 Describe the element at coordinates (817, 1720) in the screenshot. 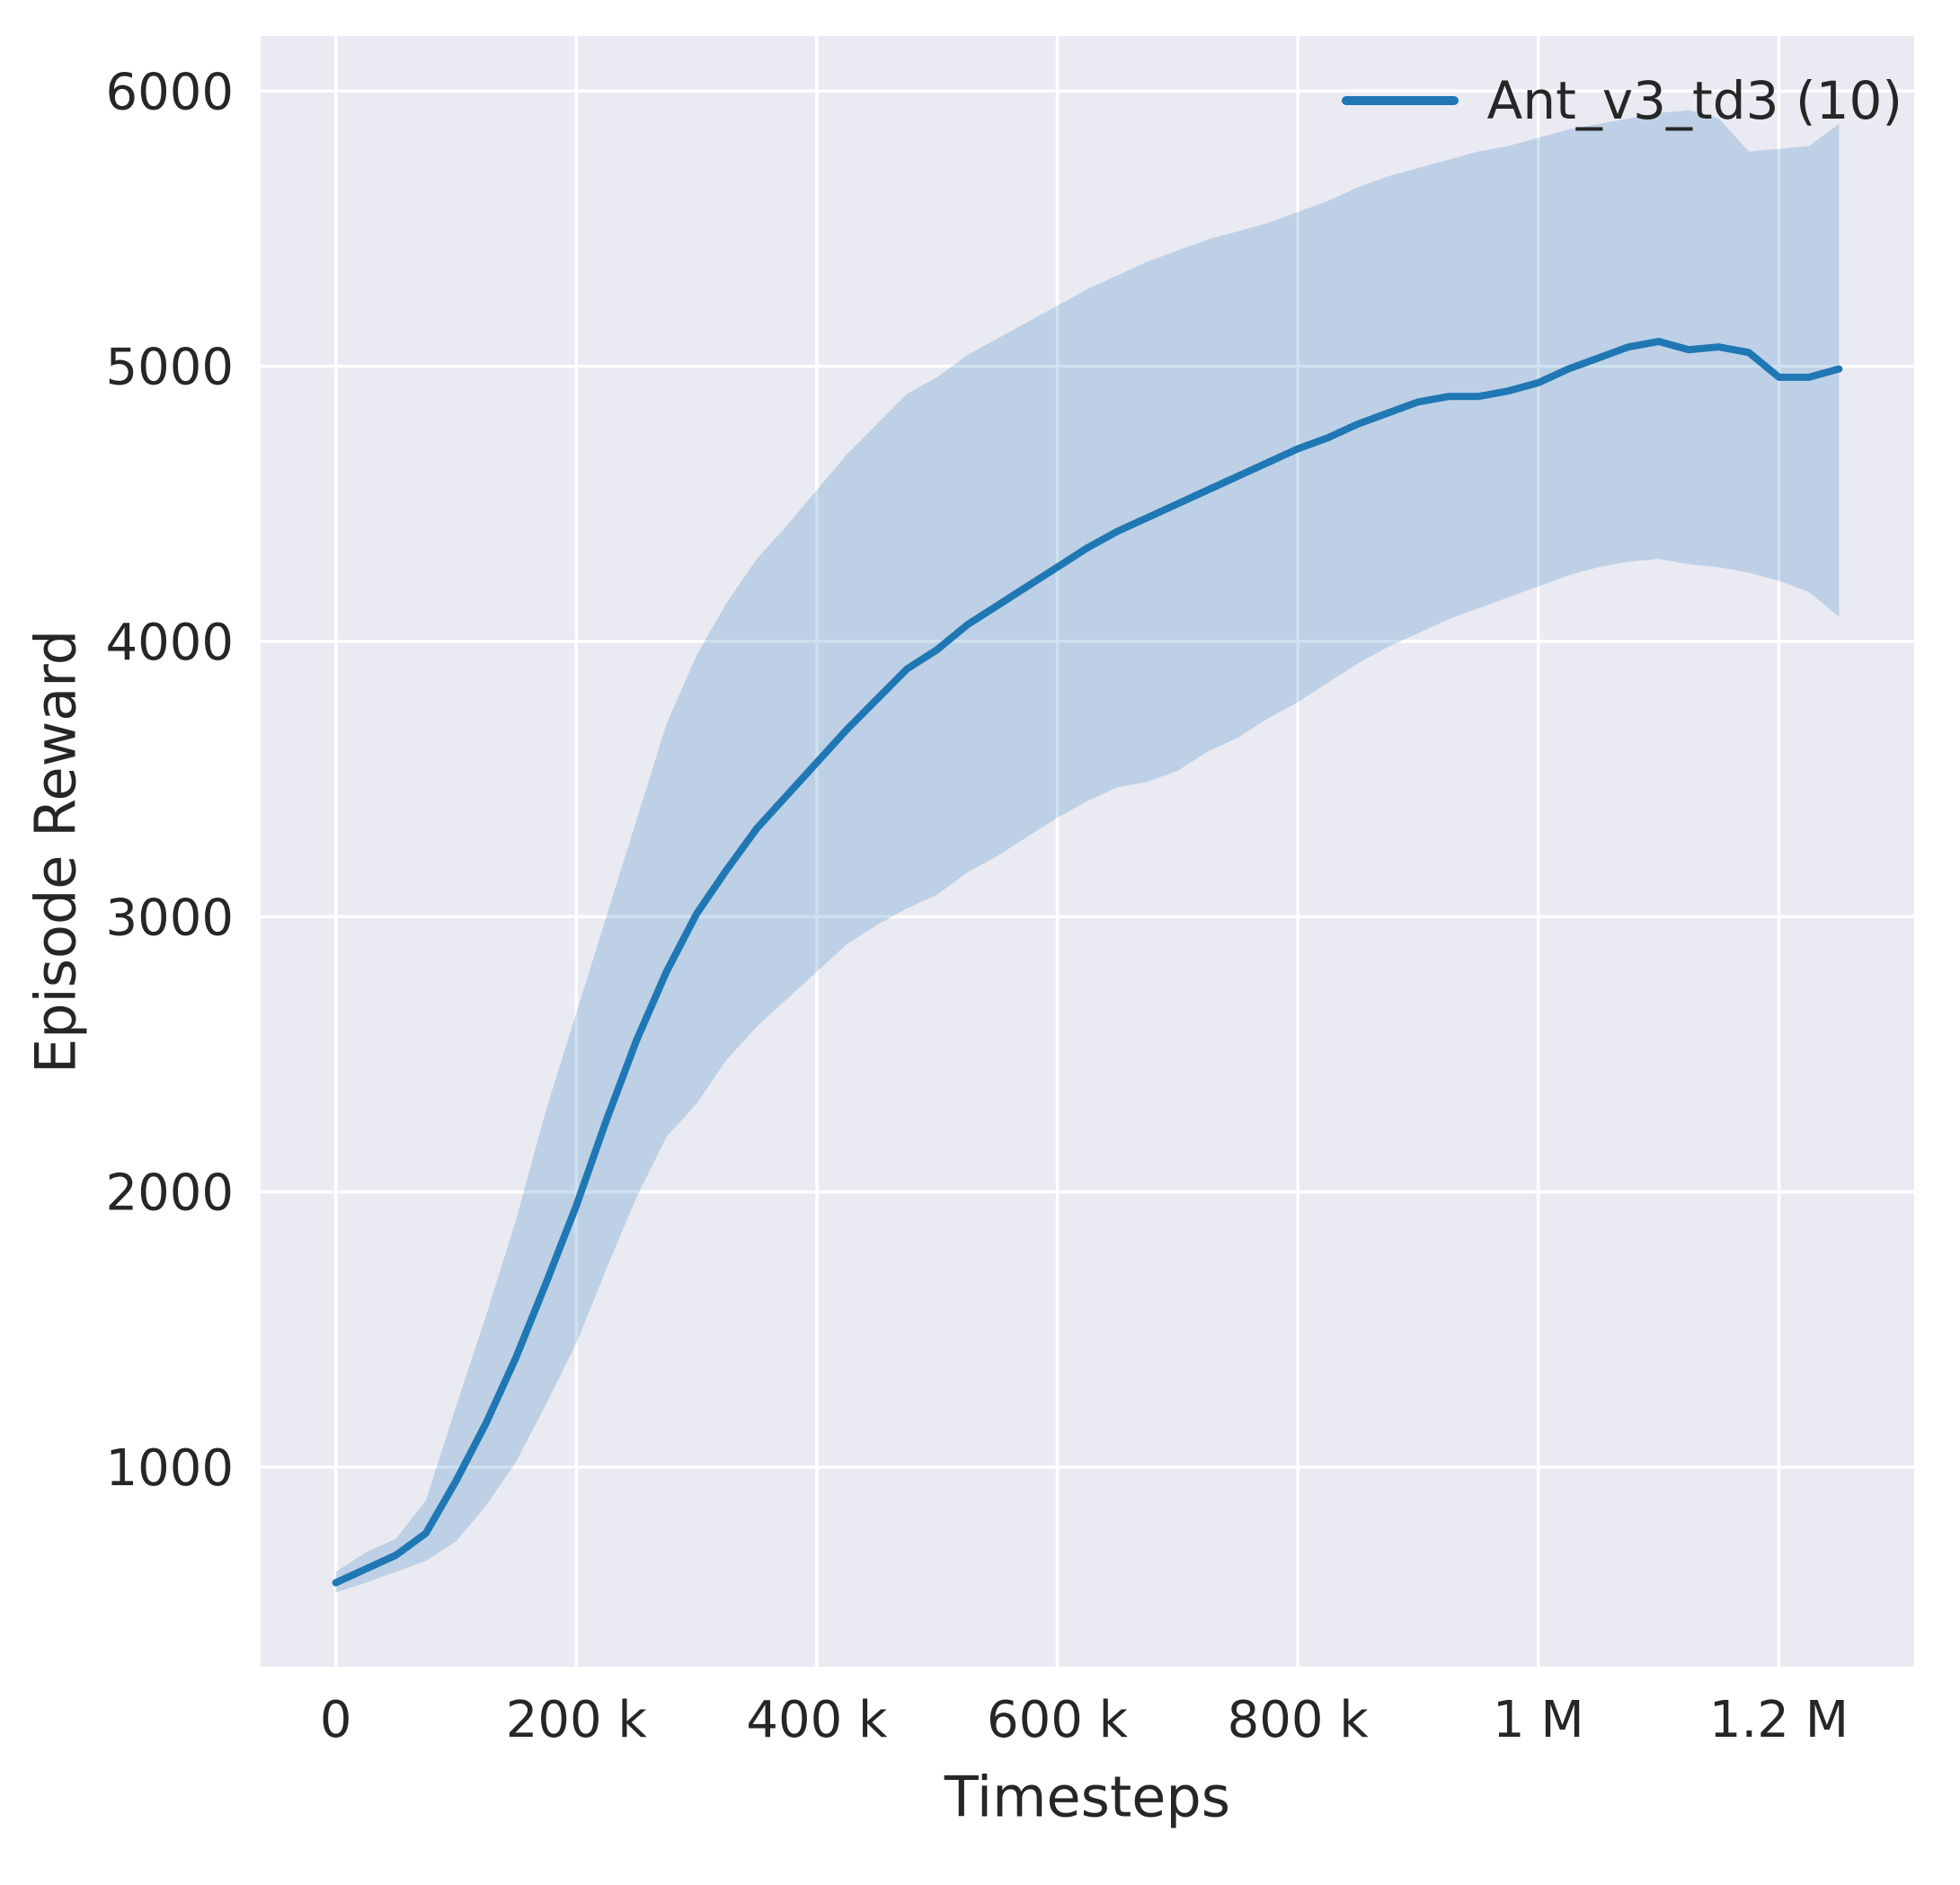

I see `x-tick-label: 400 k` at that location.